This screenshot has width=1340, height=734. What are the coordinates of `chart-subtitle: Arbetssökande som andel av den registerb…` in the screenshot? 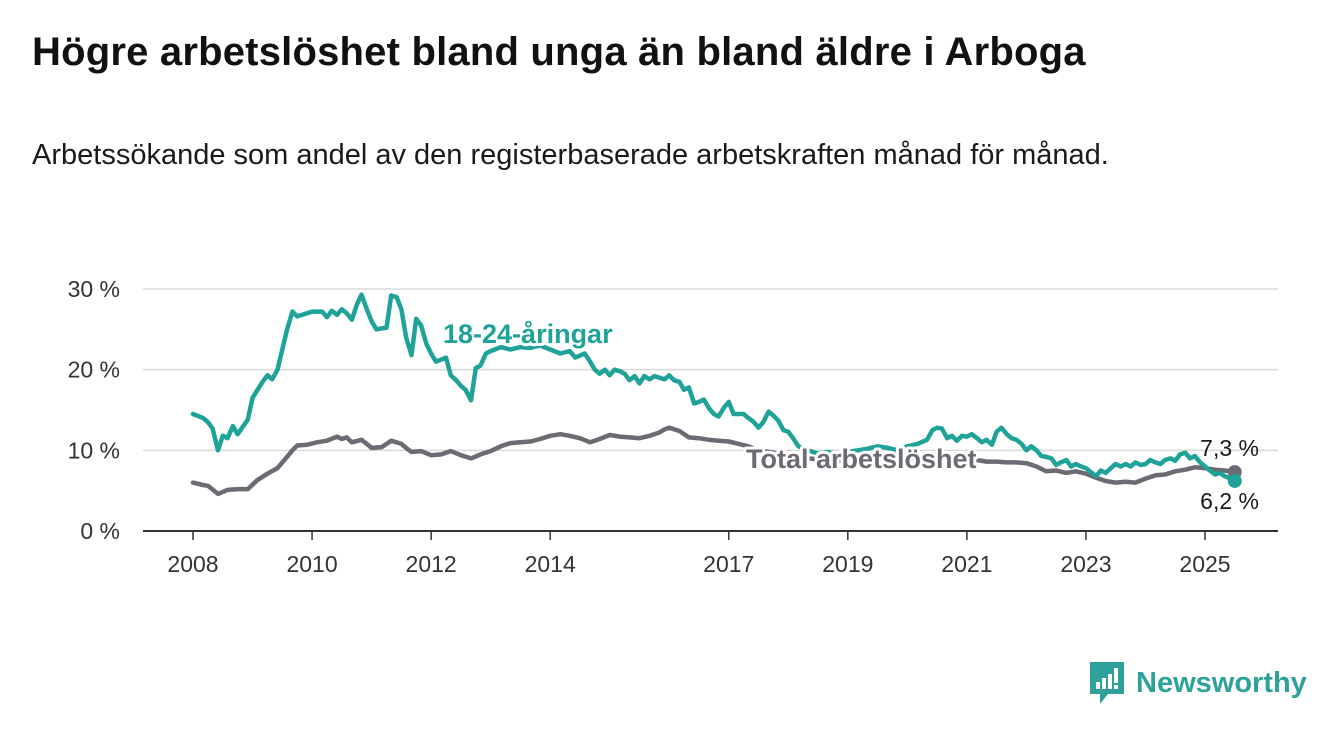 It's located at (570, 155).